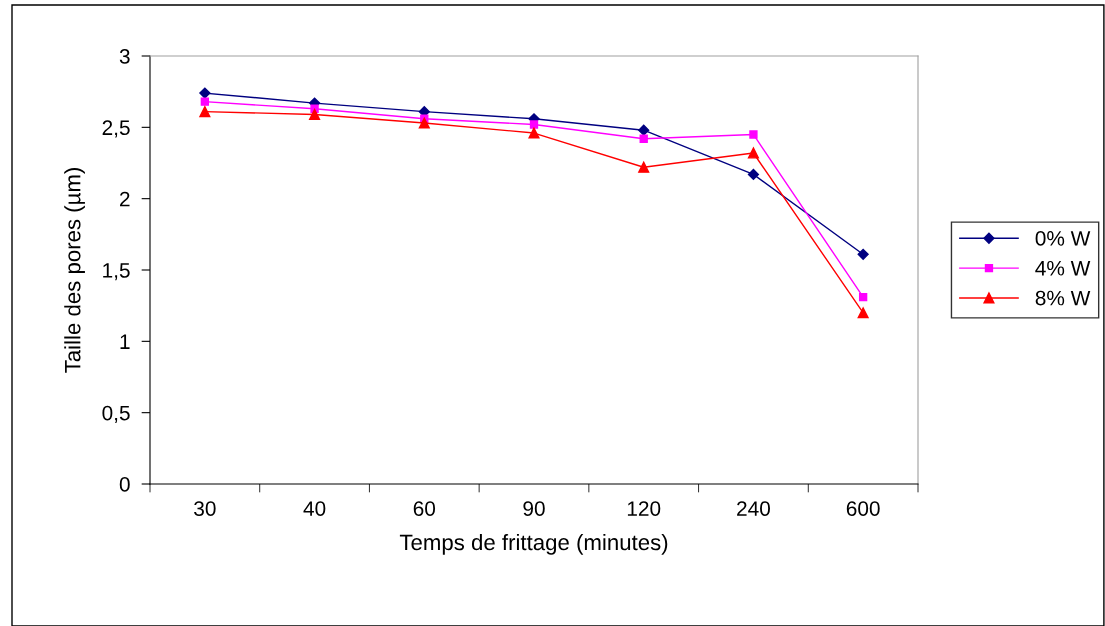 The image size is (1105, 626). What do you see at coordinates (1063, 298) in the screenshot?
I see `legend-label: 8% W` at bounding box center [1063, 298].